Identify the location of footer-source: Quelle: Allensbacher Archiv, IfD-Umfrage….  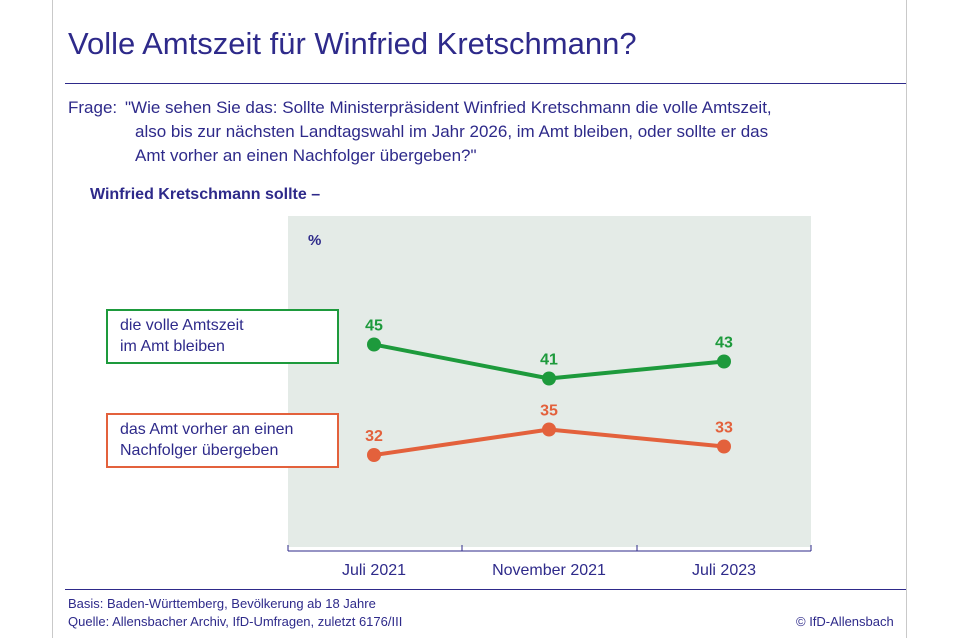
(235, 621).